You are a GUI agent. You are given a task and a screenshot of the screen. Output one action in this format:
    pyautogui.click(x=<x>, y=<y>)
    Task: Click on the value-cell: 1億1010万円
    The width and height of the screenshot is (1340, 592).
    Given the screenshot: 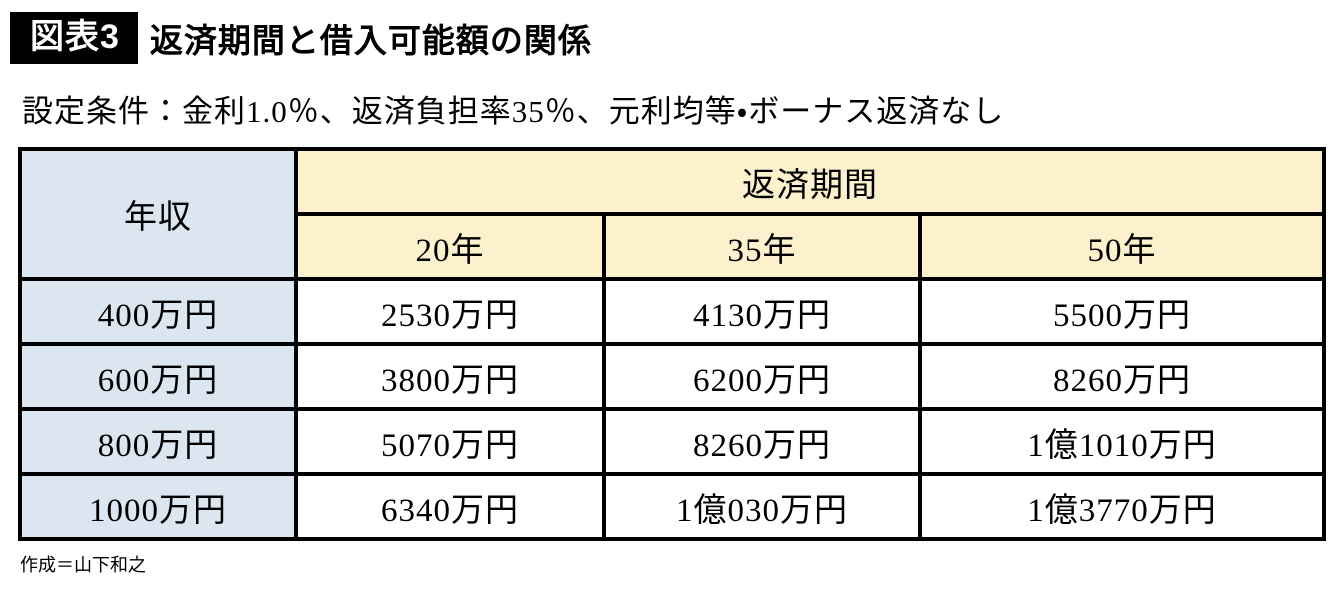 What is the action you would take?
    pyautogui.click(x=1122, y=441)
    